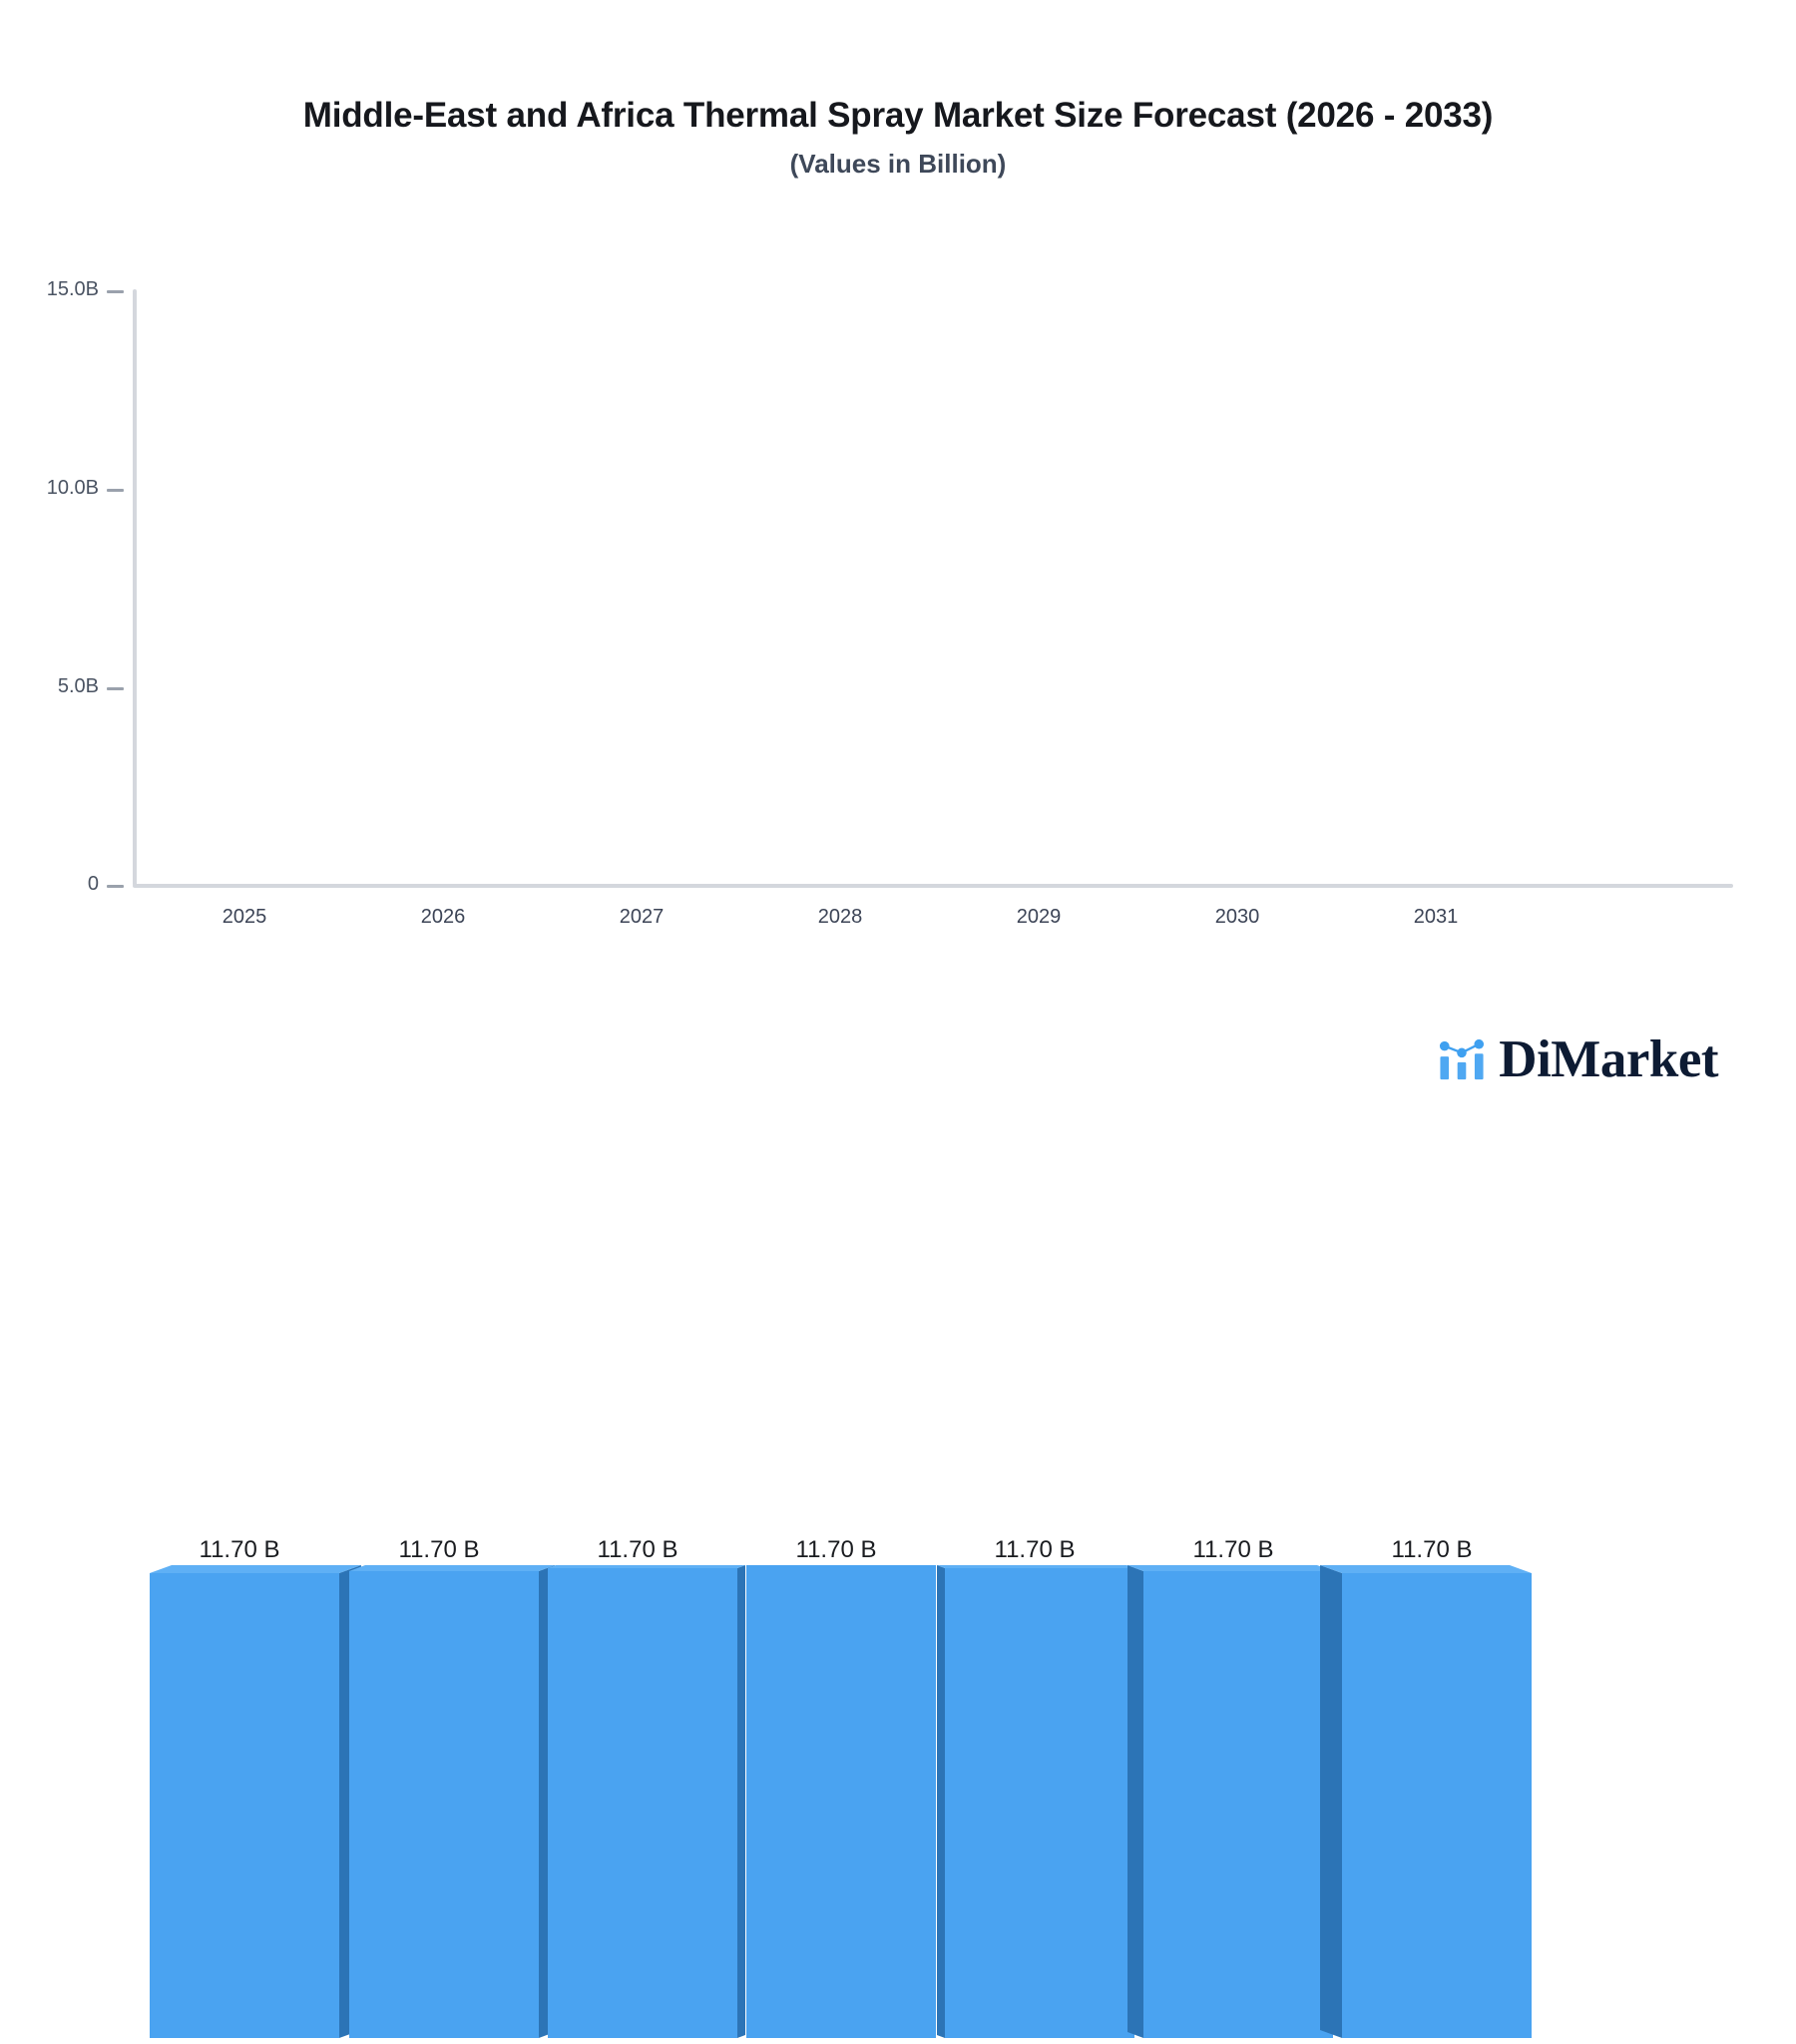  Describe the element at coordinates (1237, 917) in the screenshot. I see `x-axis-label-2030: 2030` at that location.